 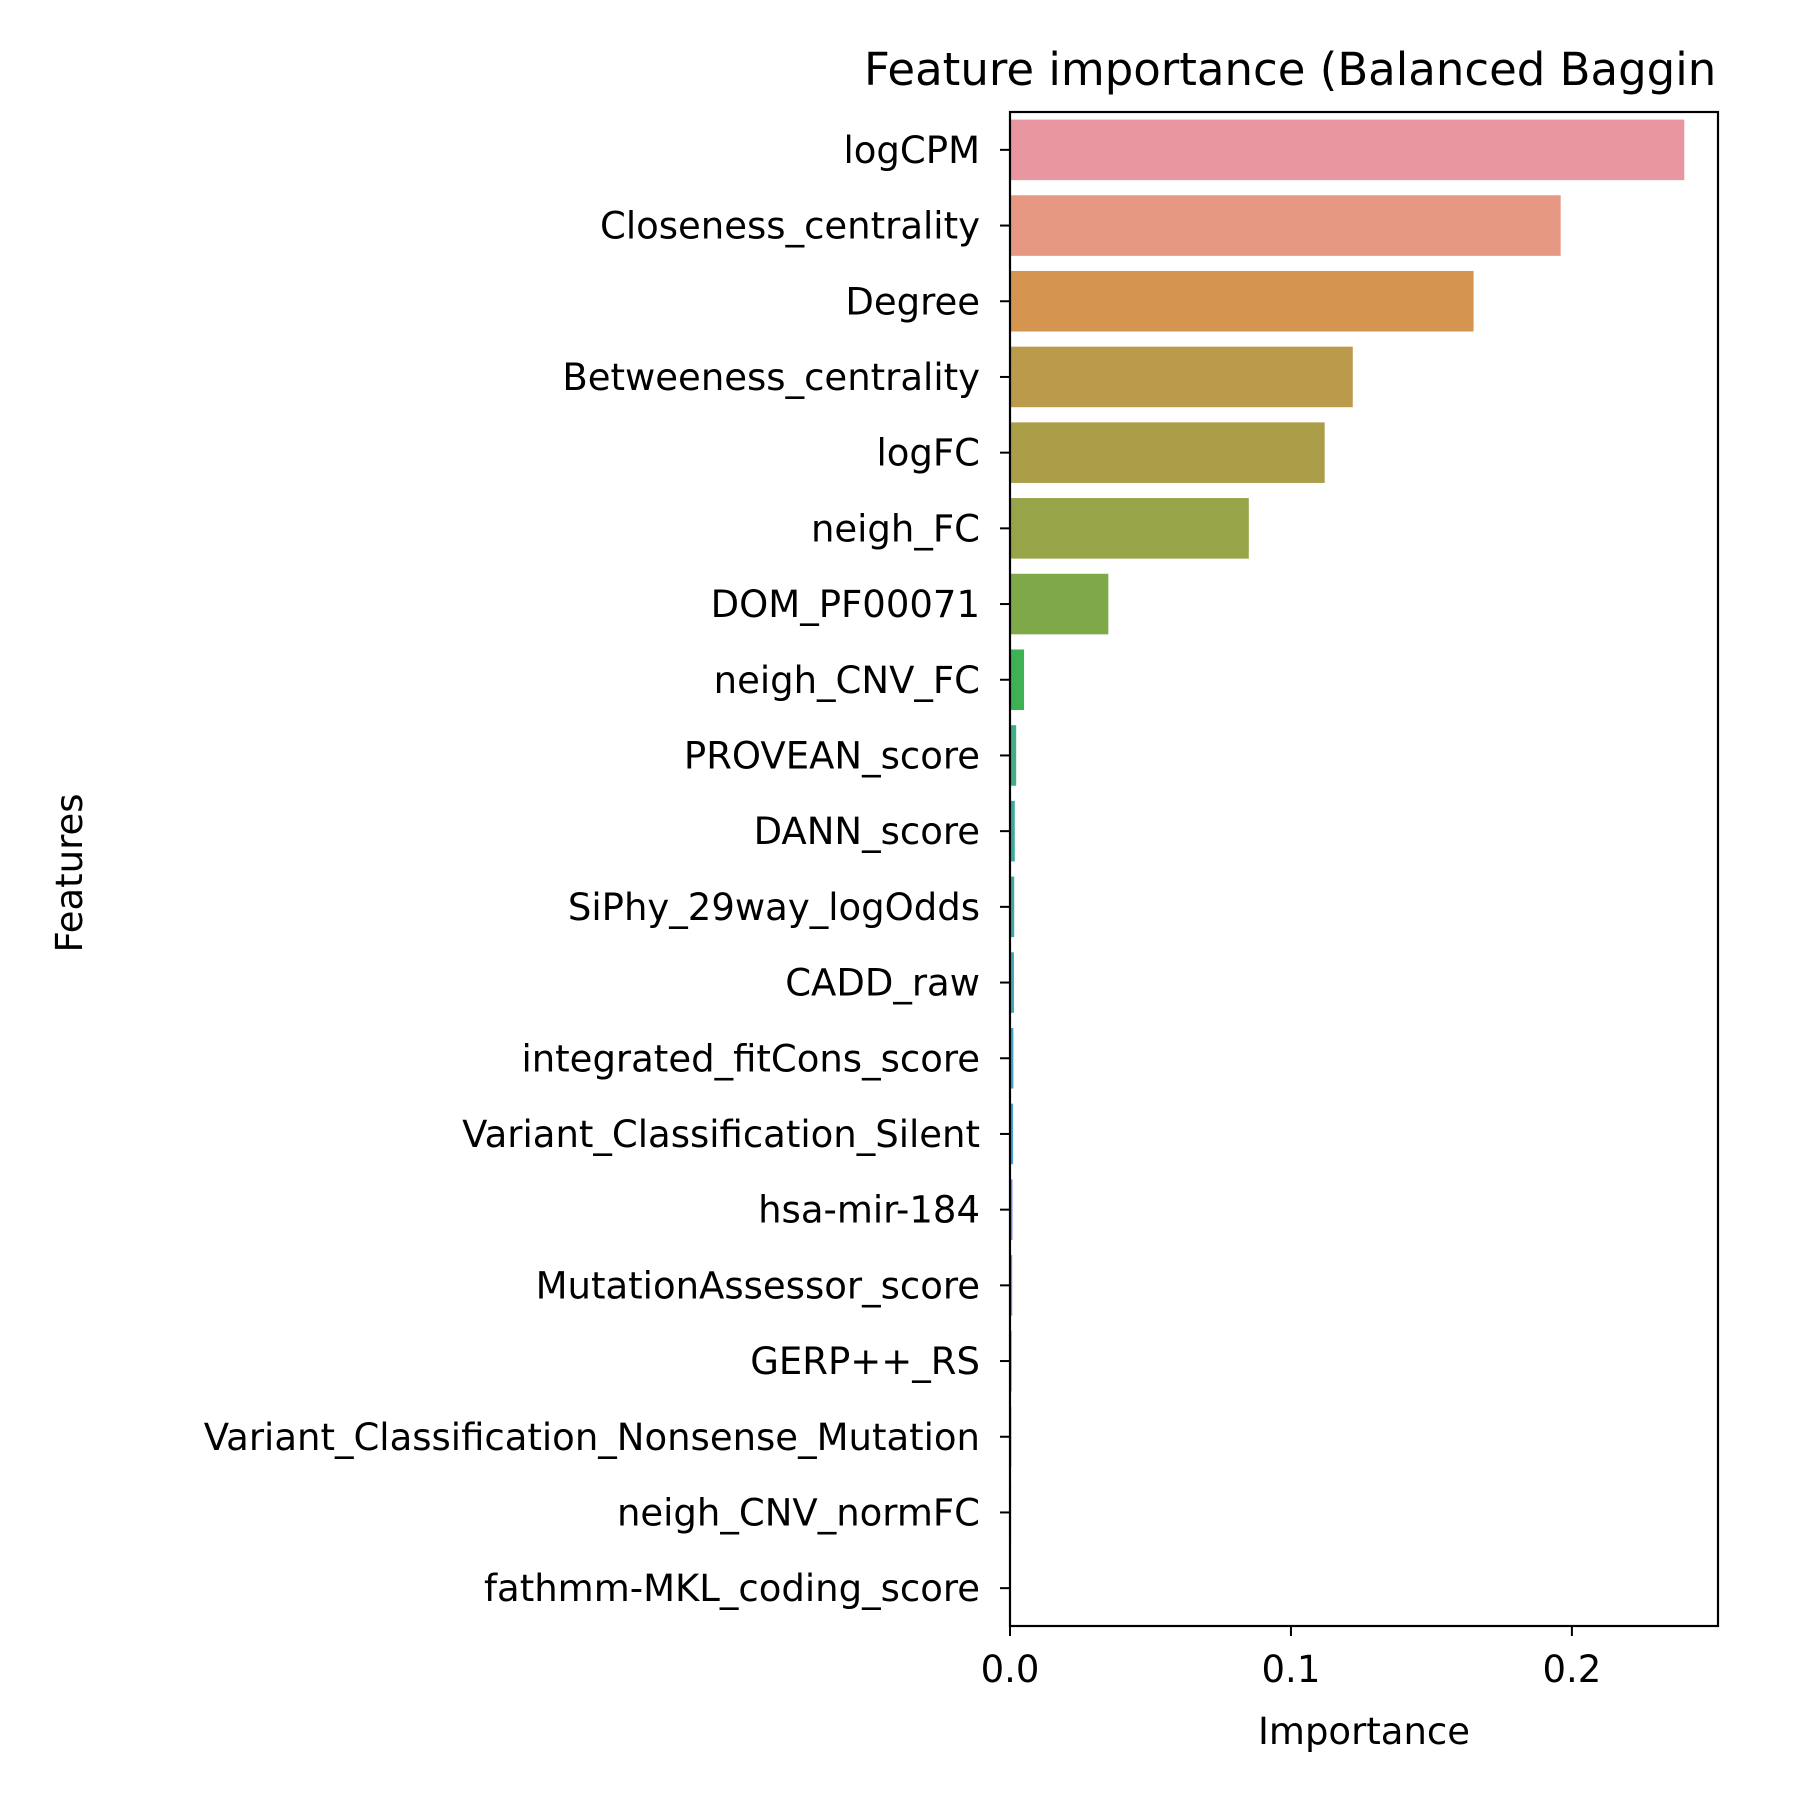 What do you see at coordinates (928, 453) in the screenshot?
I see `y-tick-label-4: logFC` at bounding box center [928, 453].